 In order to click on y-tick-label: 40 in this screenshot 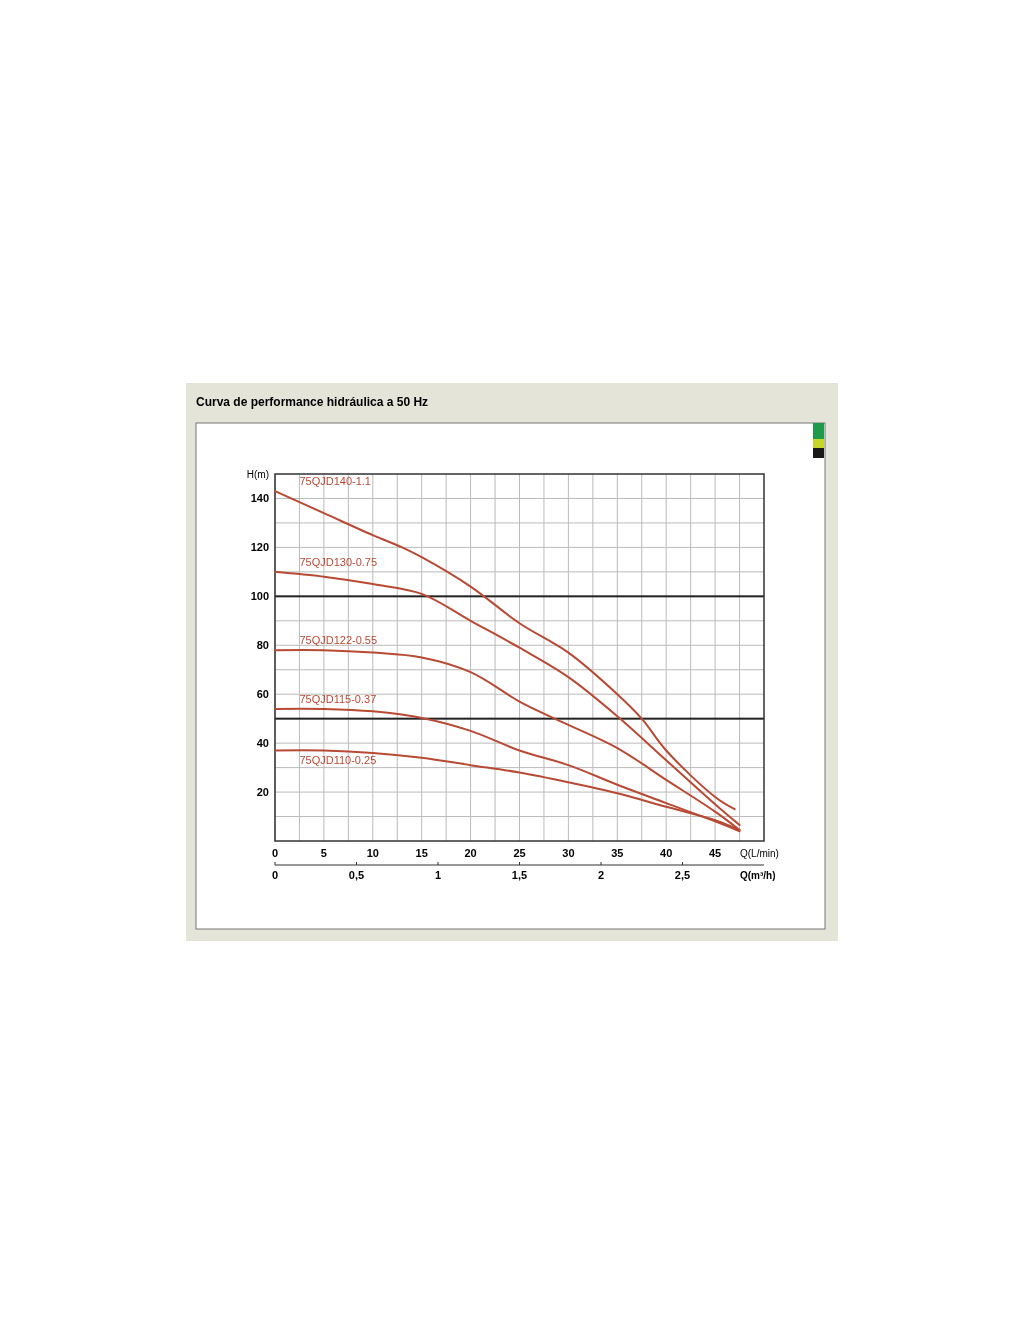, I will do `click(262, 742)`.